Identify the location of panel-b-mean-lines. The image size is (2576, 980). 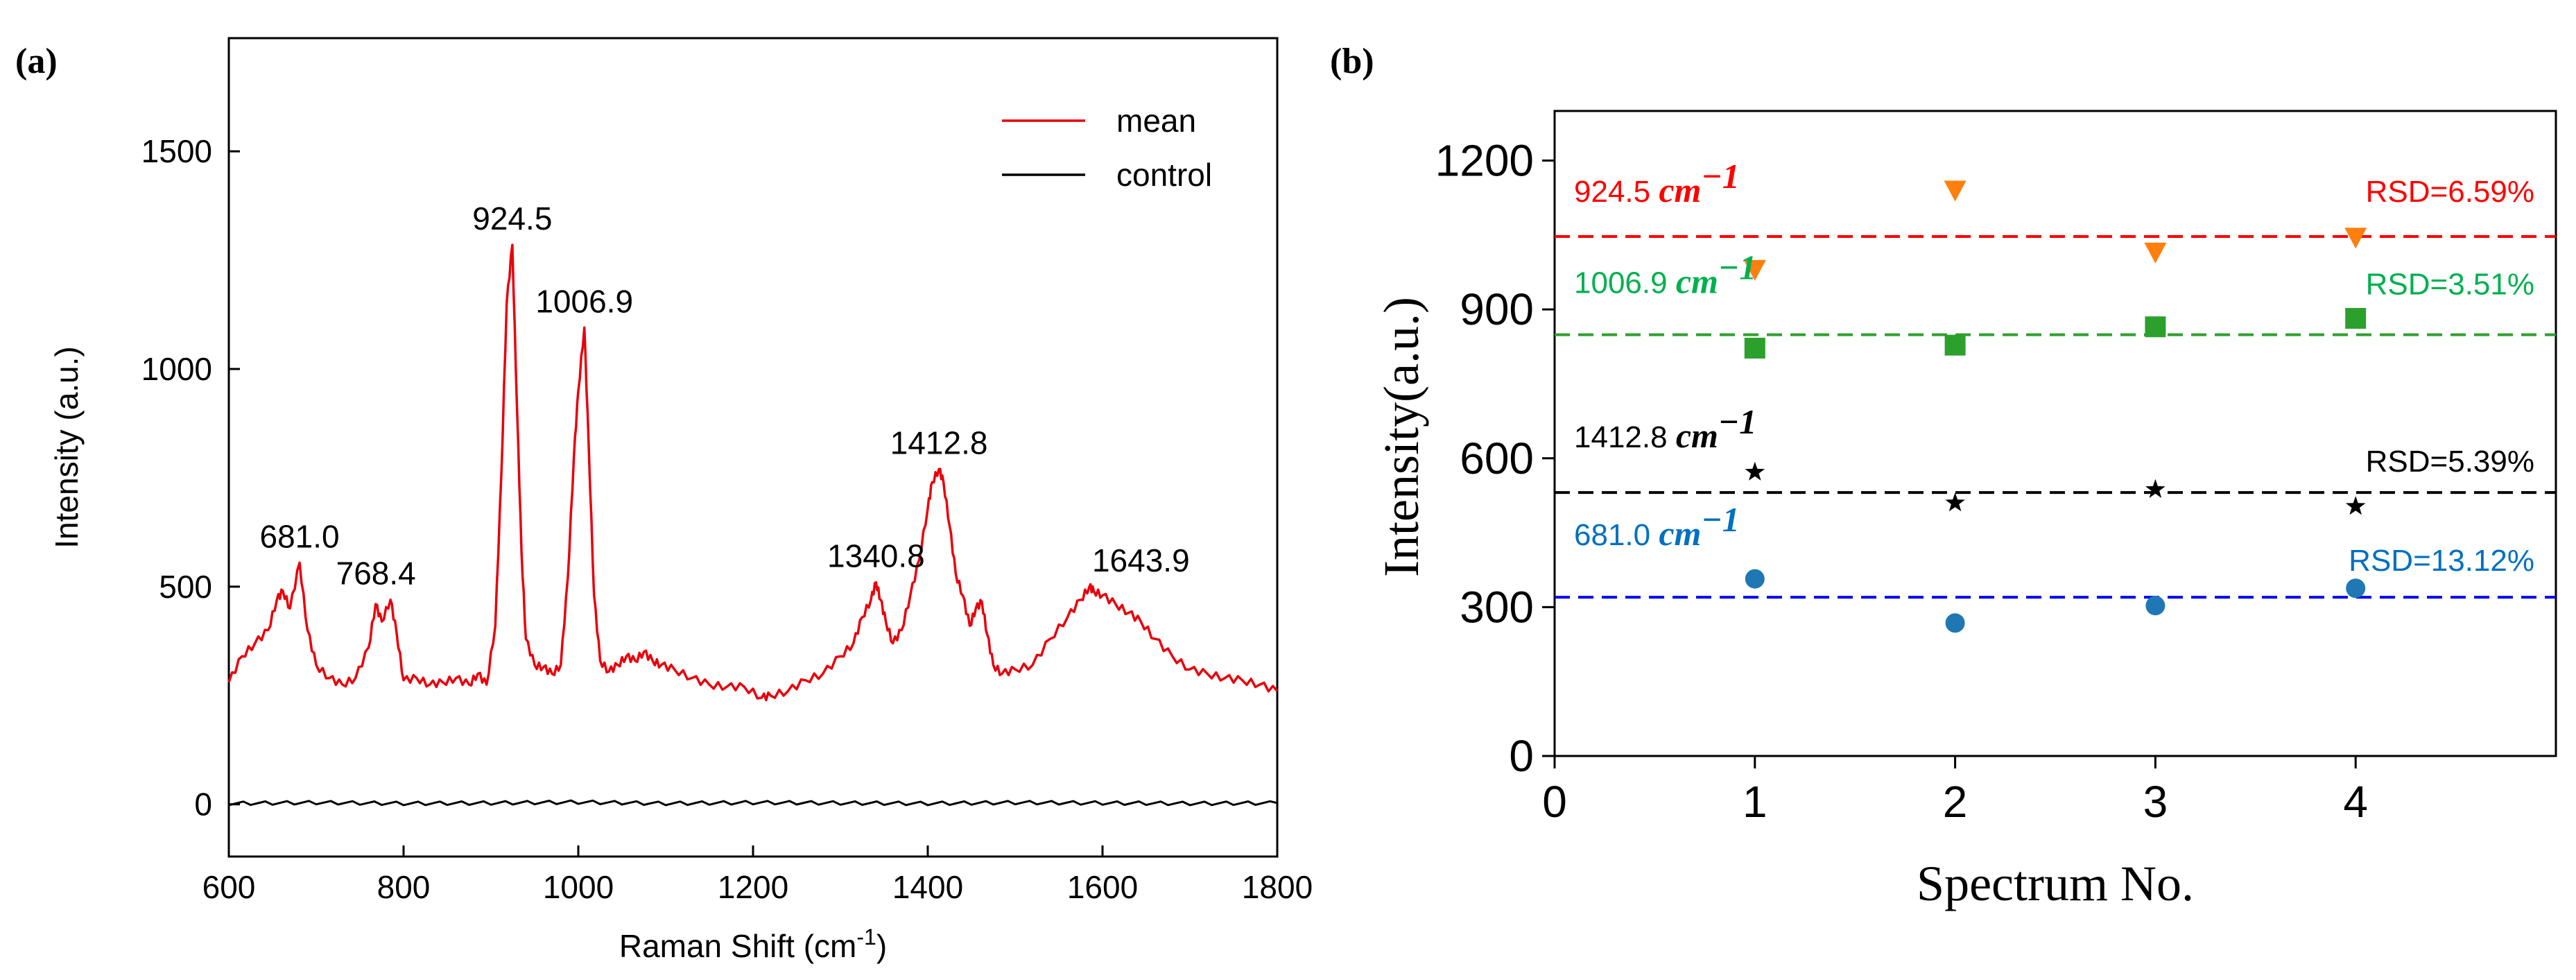
(2055, 416).